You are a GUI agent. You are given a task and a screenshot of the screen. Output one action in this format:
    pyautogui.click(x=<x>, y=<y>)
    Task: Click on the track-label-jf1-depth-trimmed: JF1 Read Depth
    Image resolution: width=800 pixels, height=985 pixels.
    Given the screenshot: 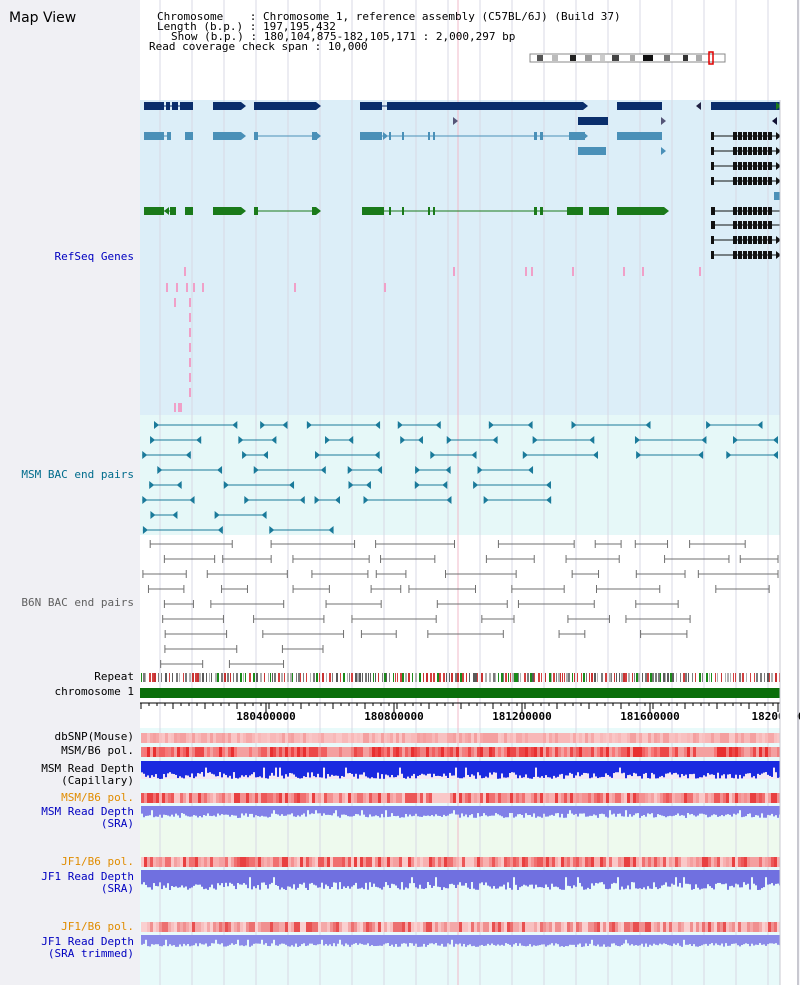 What is the action you would take?
    pyautogui.click(x=87, y=941)
    